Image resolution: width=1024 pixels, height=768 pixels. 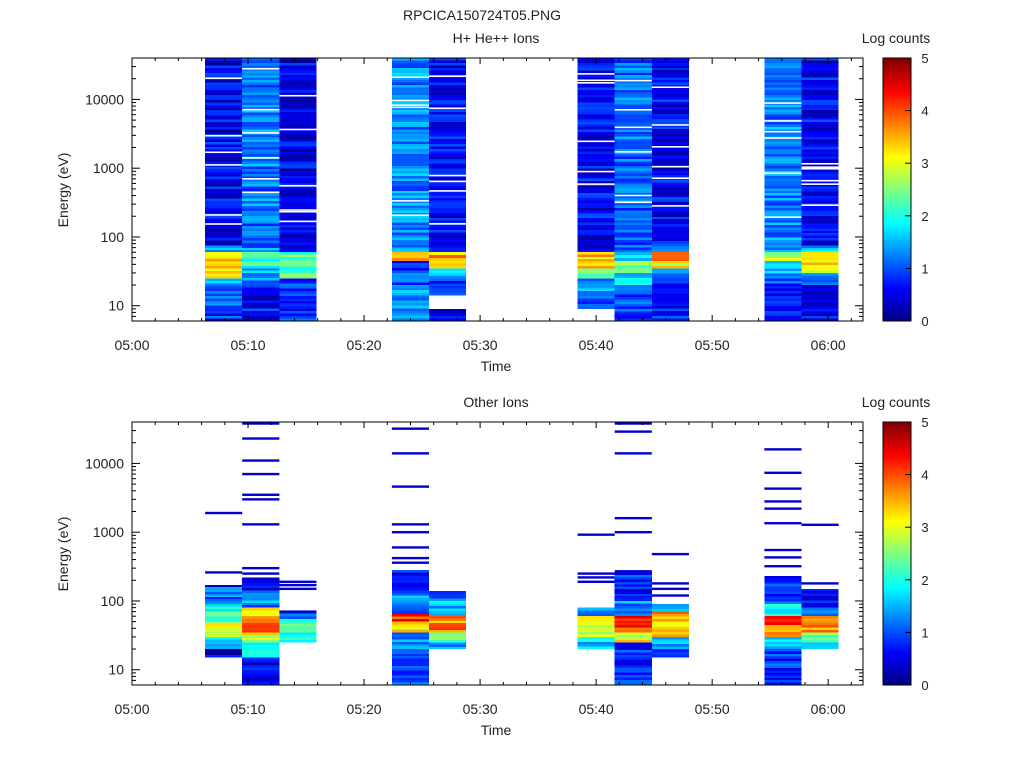 What do you see at coordinates (482, 15) in the screenshot?
I see `figure-title: RPCICA150724T05.PNG` at bounding box center [482, 15].